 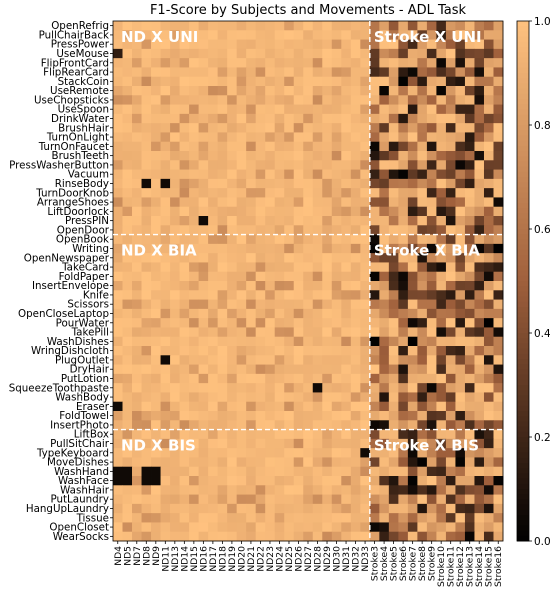 I want to click on colorbar-segment, so click(x=523, y=341).